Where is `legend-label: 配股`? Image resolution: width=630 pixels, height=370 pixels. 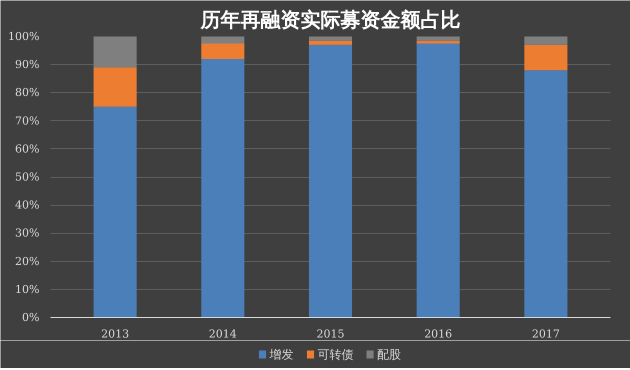 legend-label: 配股 is located at coordinates (389, 355).